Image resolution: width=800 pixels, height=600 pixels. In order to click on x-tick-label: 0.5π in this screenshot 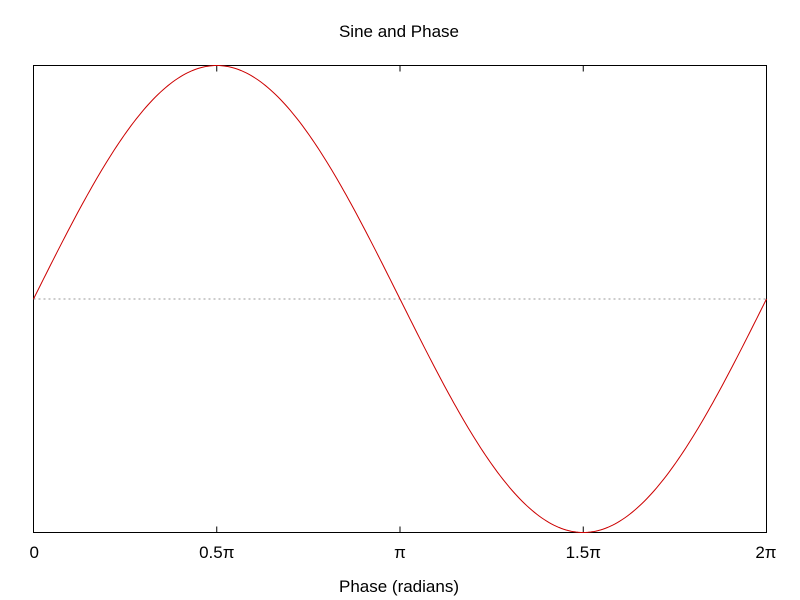, I will do `click(216, 552)`.